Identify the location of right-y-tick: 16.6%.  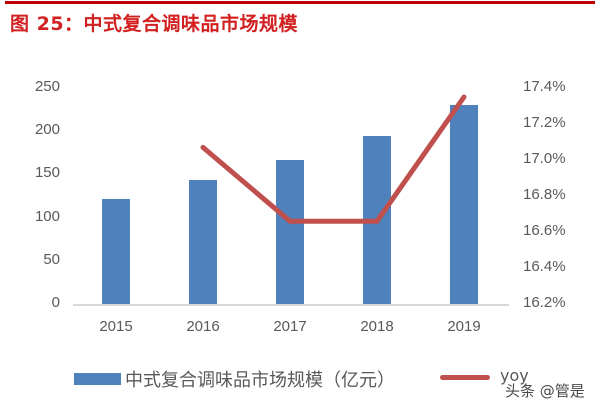
(544, 230).